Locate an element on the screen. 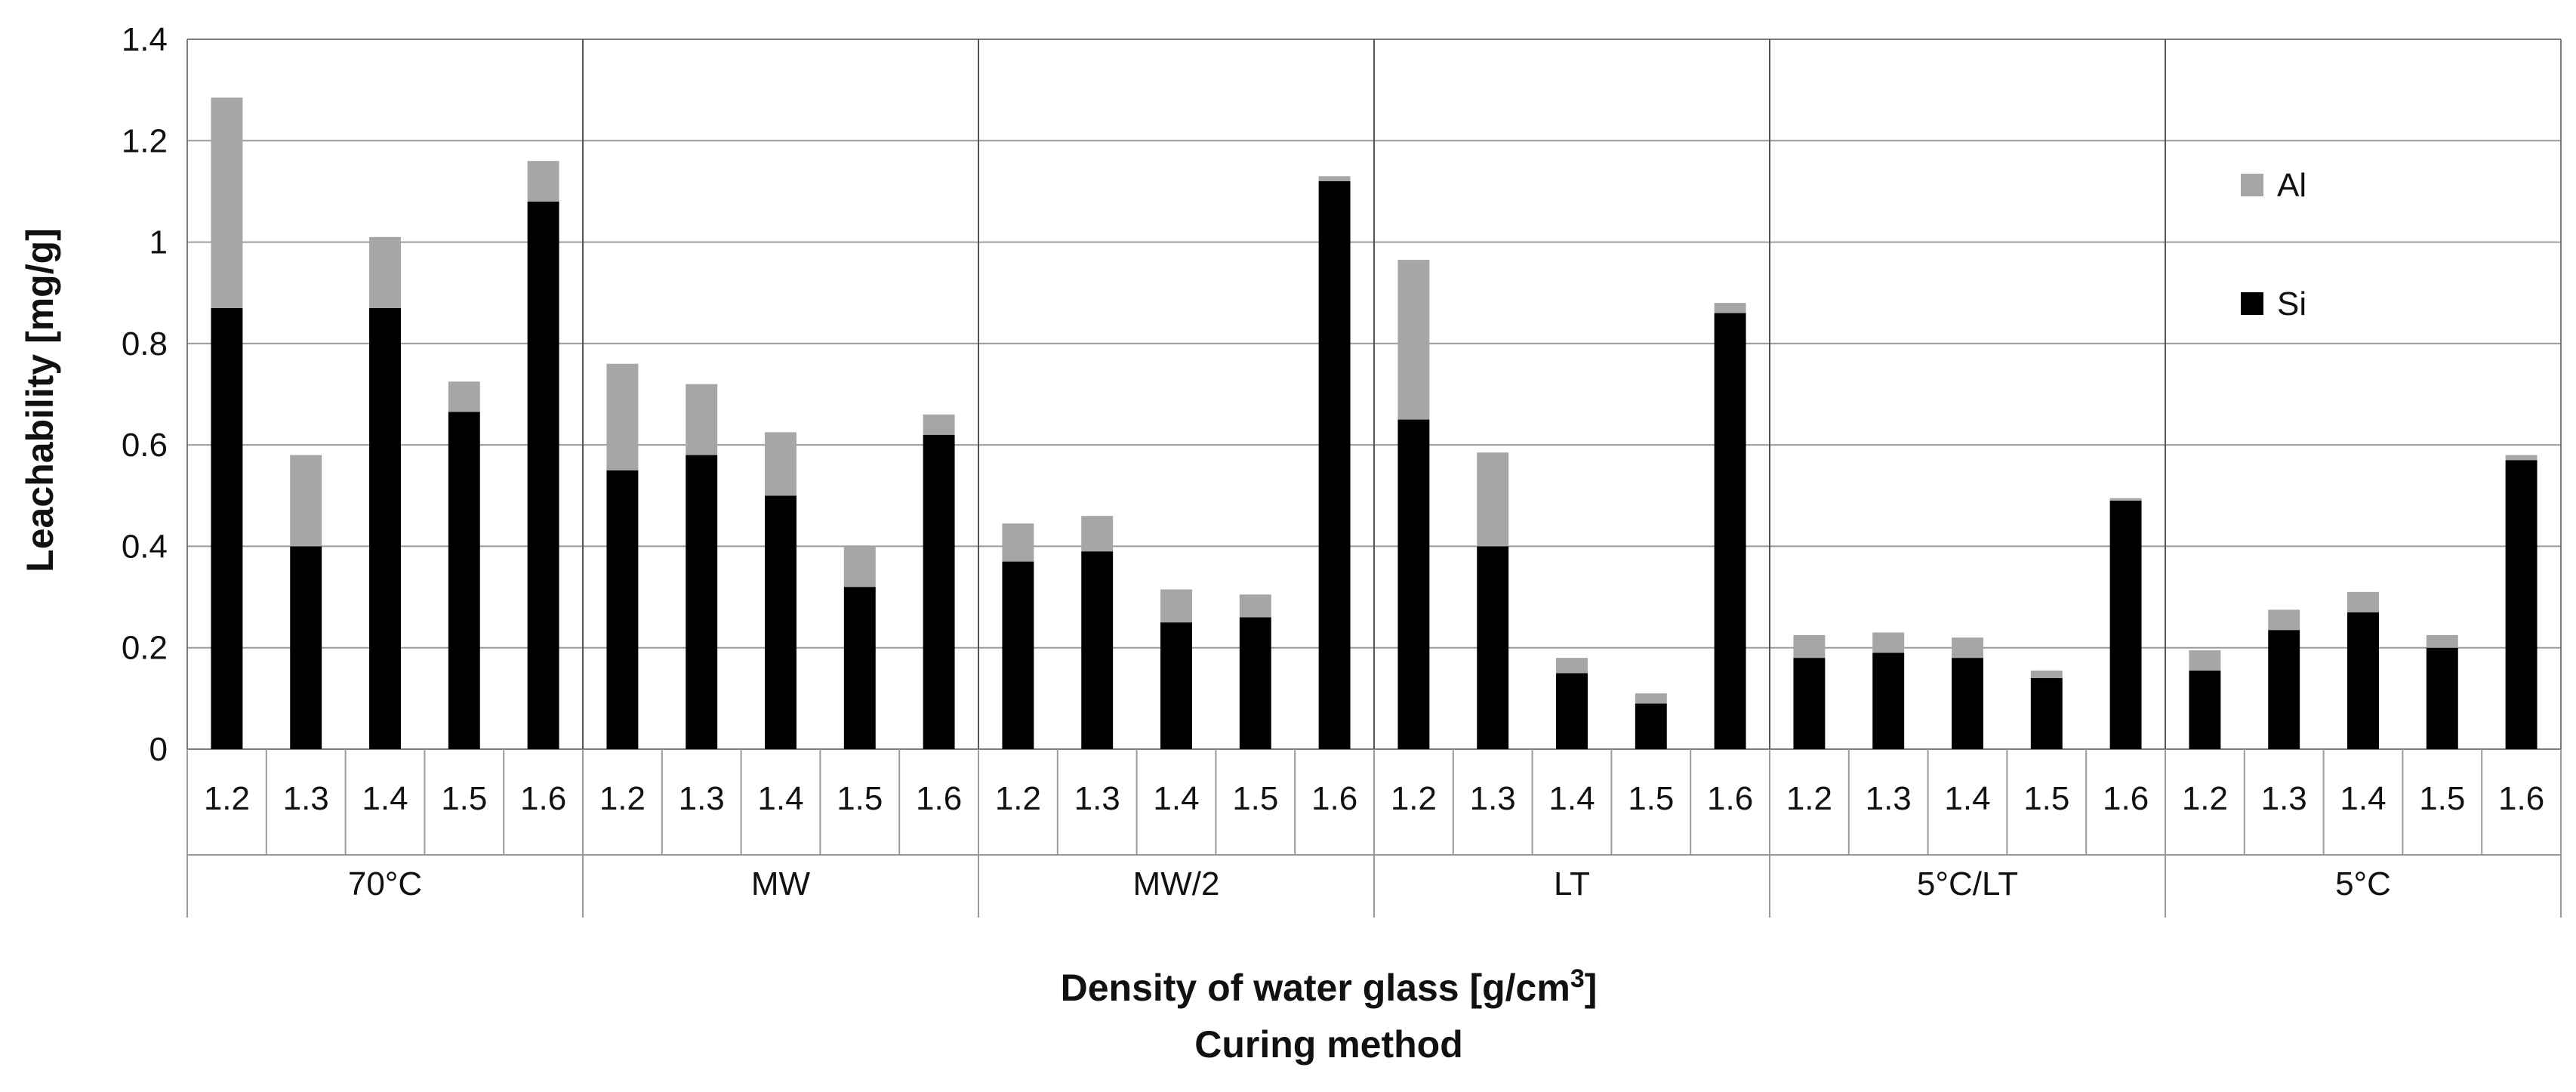  y-tick-label: 0.4 is located at coordinates (145, 546).